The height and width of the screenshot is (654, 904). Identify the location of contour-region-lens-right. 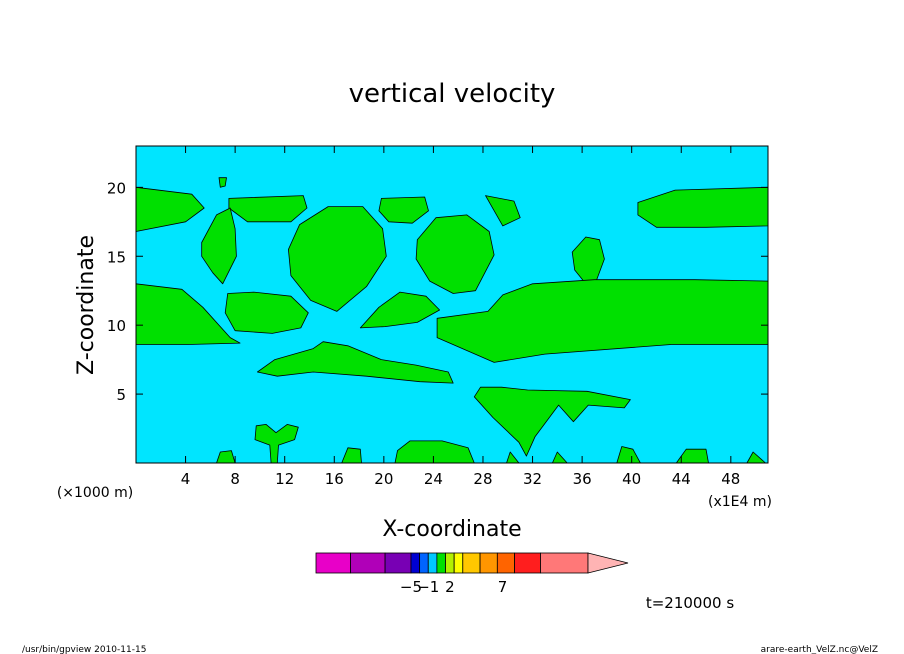
(455, 254).